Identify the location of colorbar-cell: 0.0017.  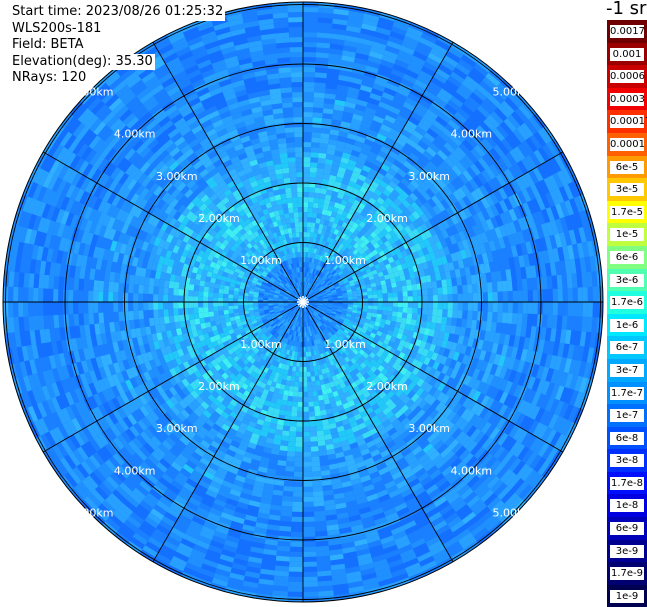
(627, 31).